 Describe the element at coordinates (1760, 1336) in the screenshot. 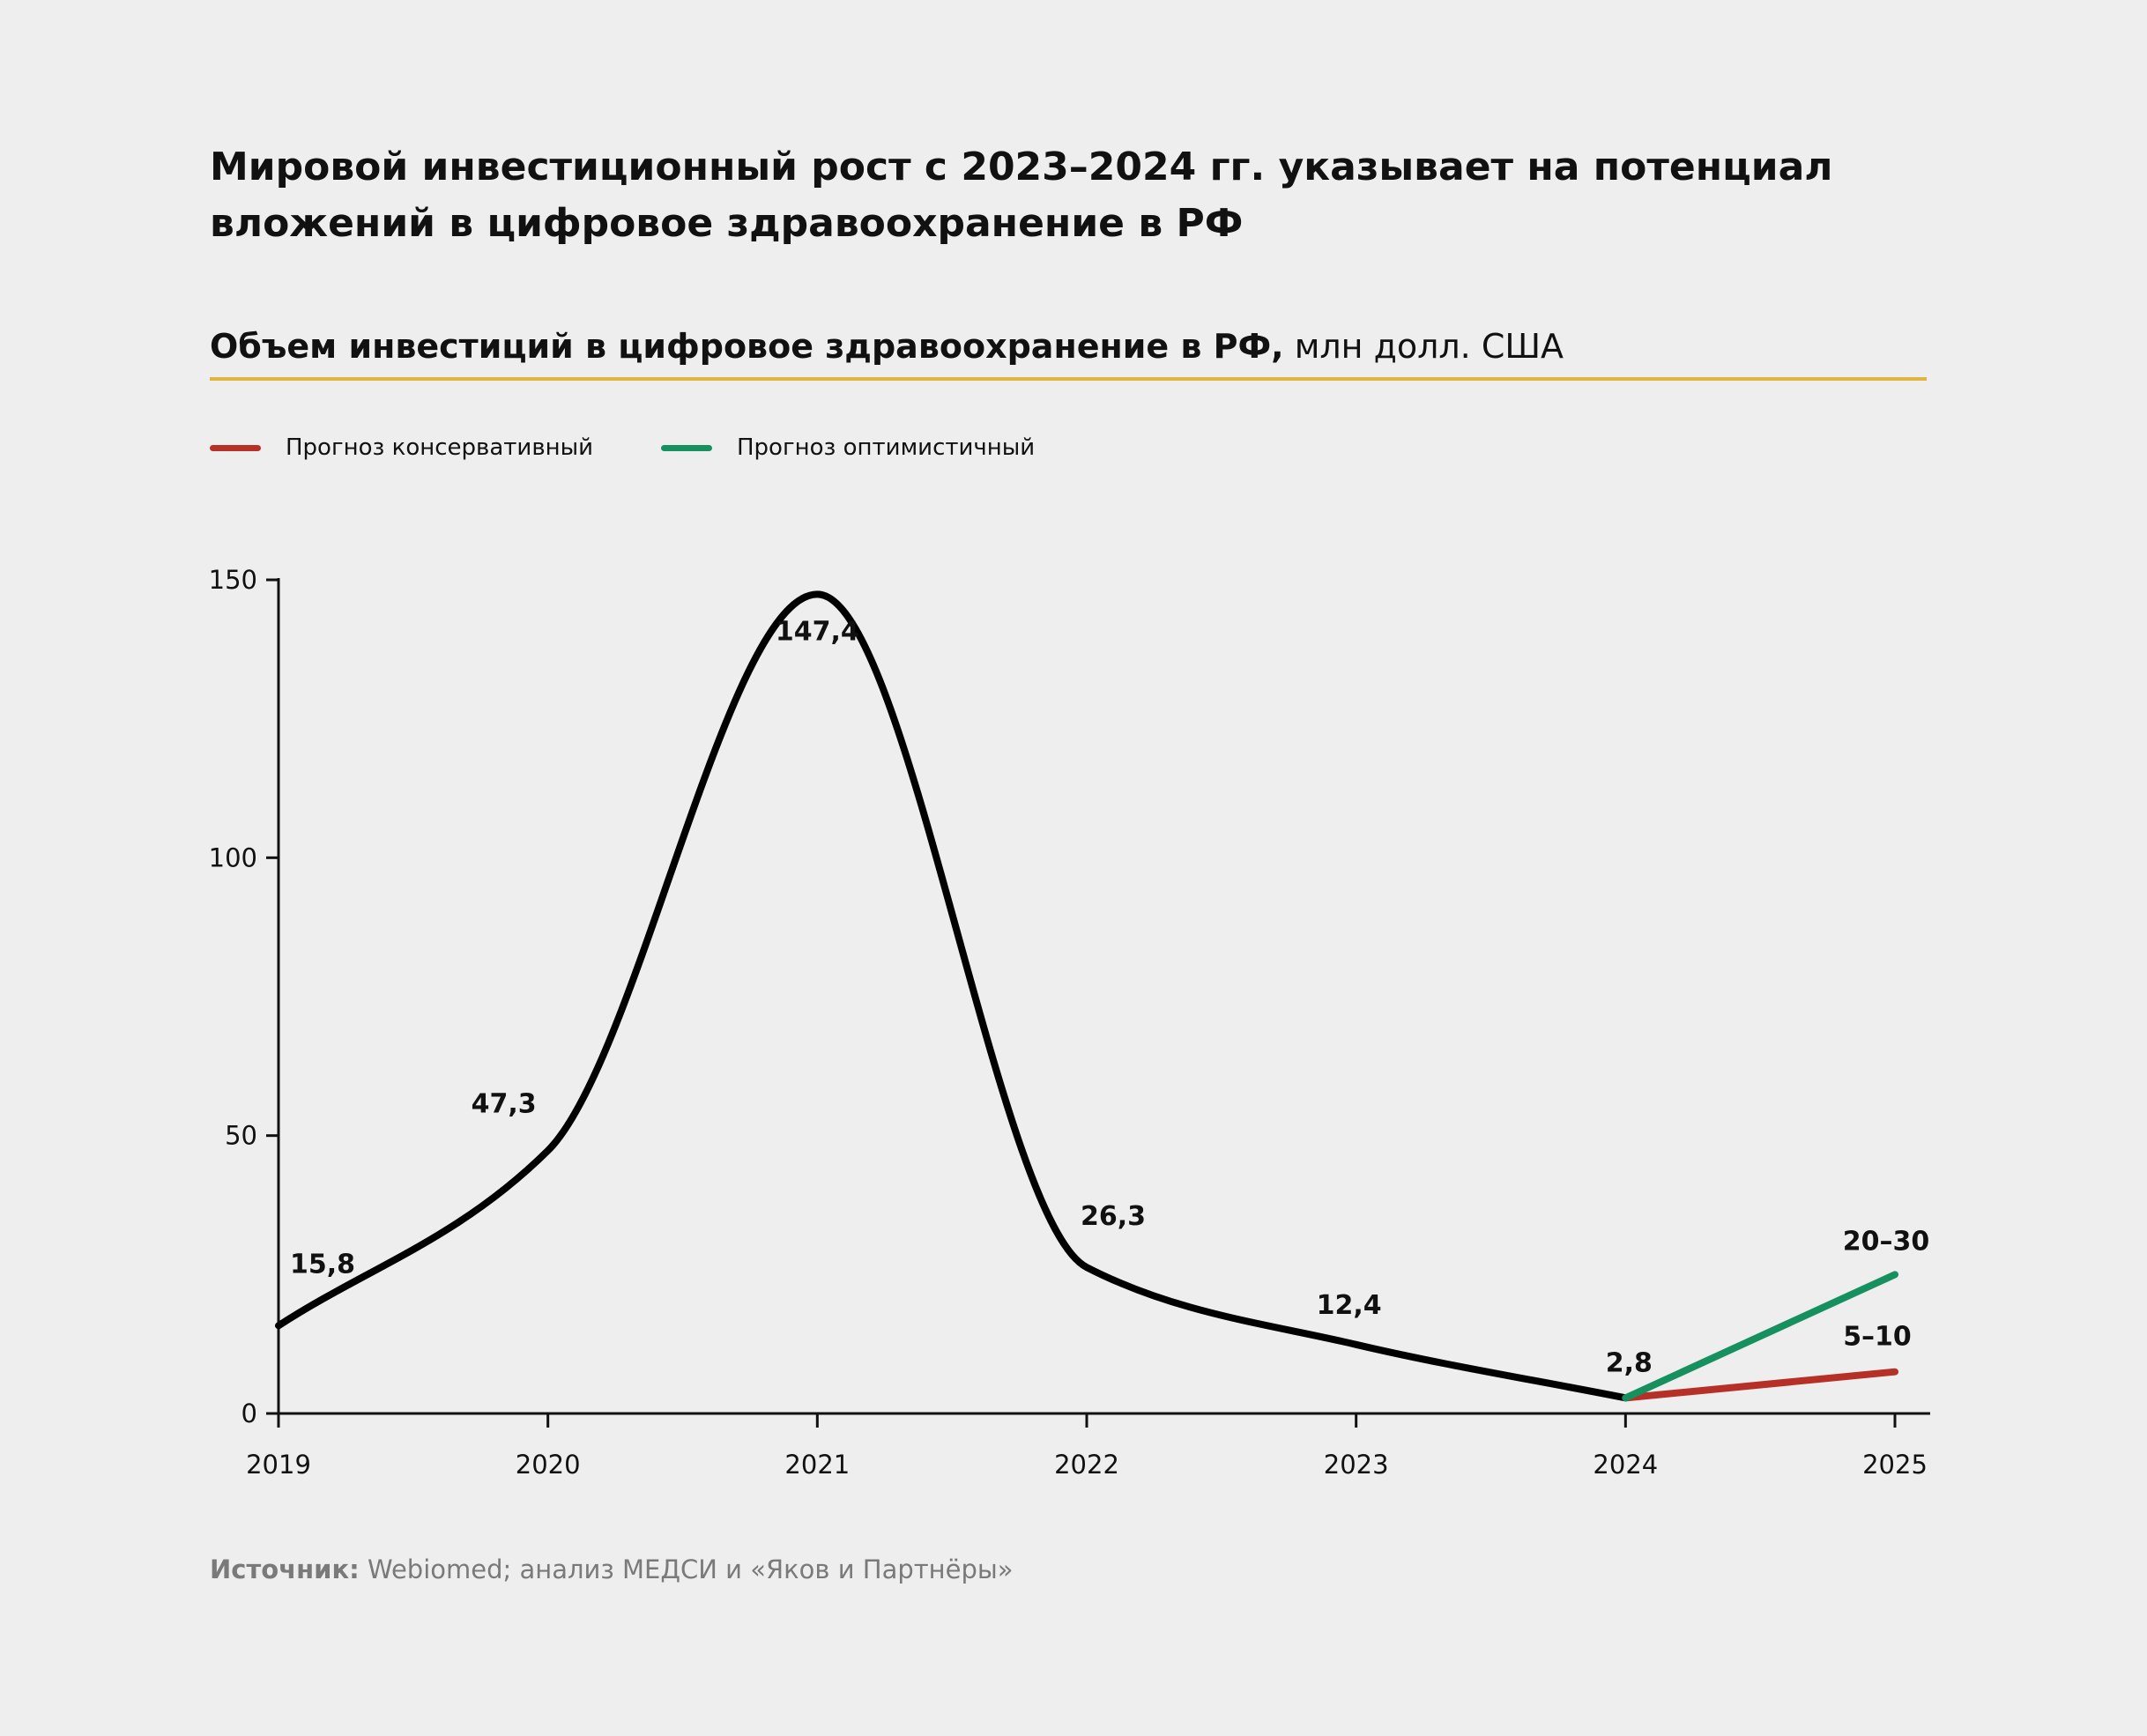

I see `series-line-optimistic` at that location.